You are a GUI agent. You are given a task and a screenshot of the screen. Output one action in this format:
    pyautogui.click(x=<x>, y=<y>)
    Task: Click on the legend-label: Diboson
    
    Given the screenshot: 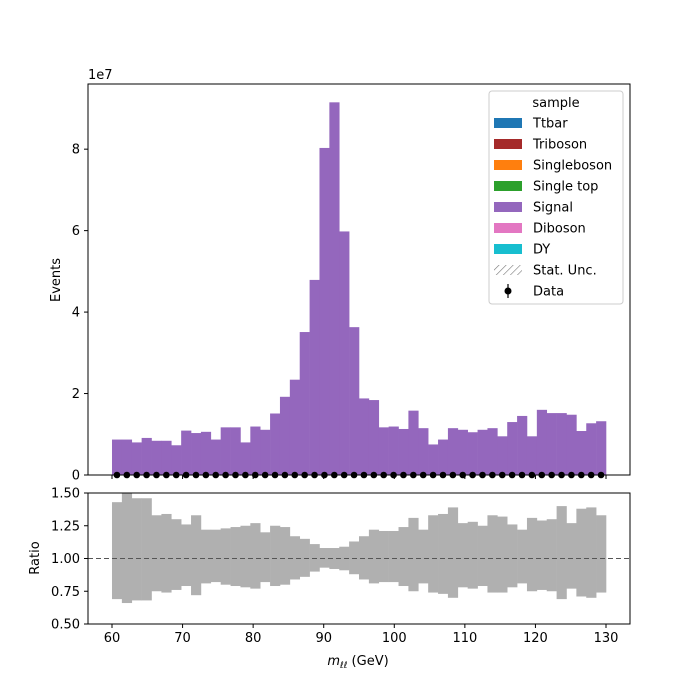 What is the action you would take?
    pyautogui.click(x=559, y=229)
    